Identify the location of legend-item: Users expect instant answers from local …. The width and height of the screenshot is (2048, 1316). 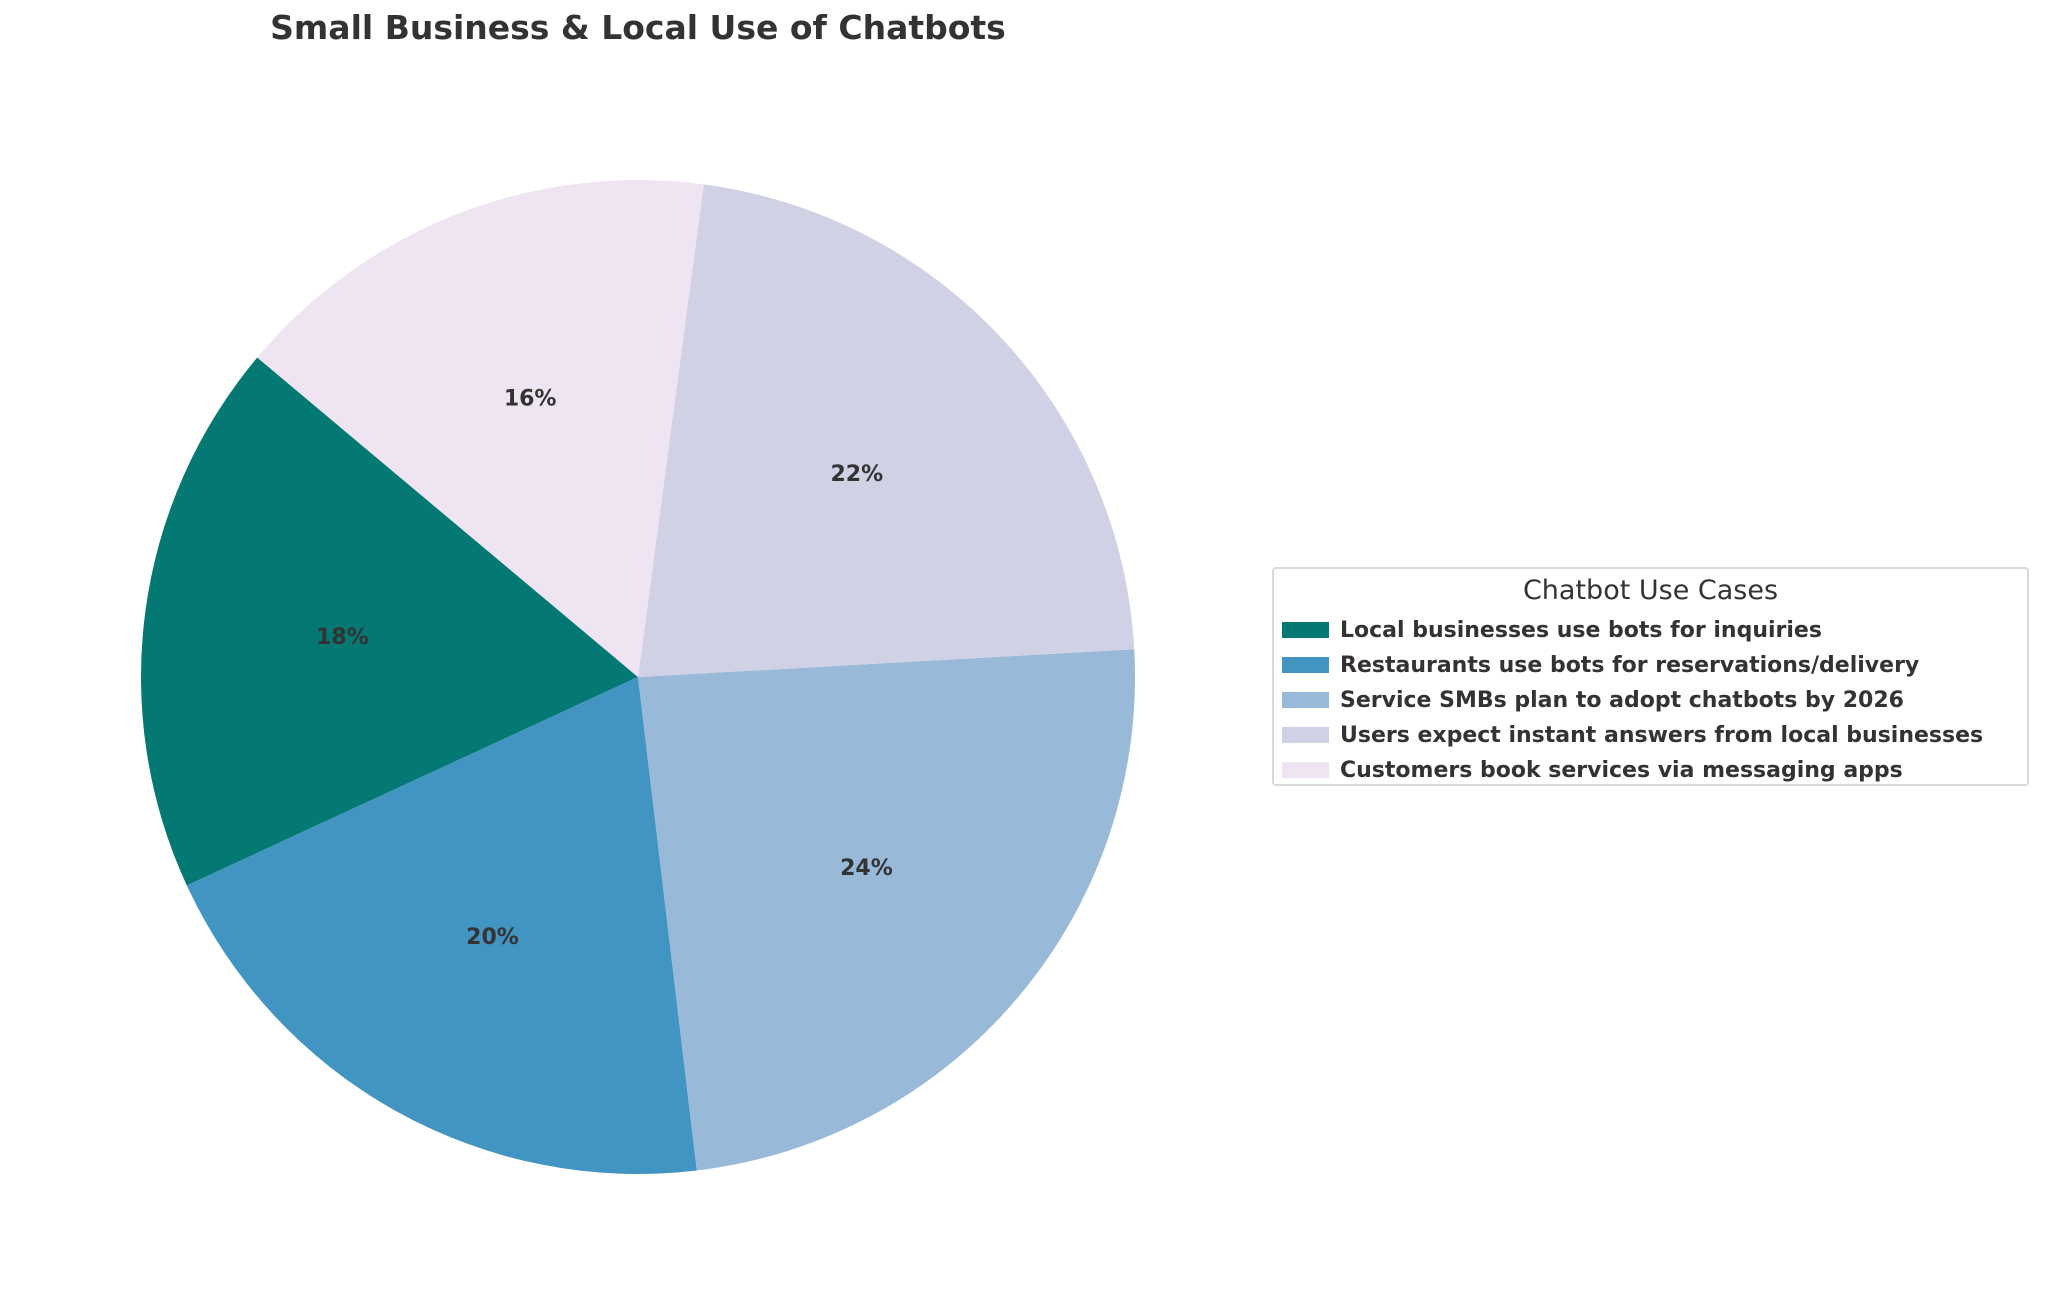
(1632, 735).